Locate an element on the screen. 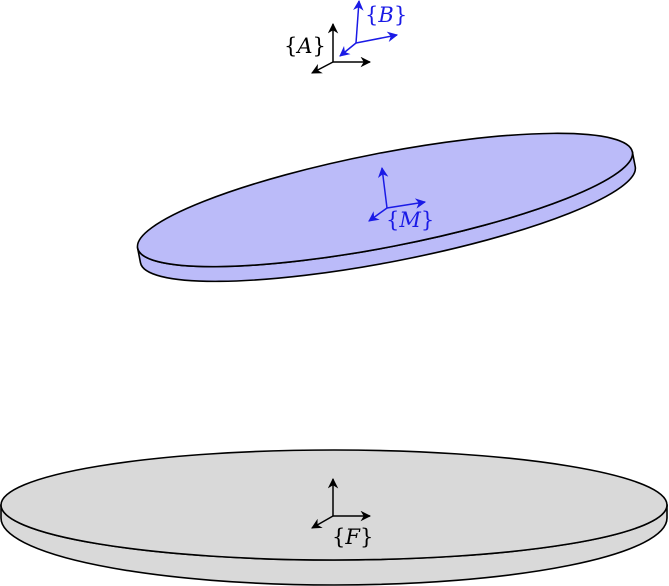 This screenshot has height=586, width=669. frame-f-name: F is located at coordinates (352, 537).